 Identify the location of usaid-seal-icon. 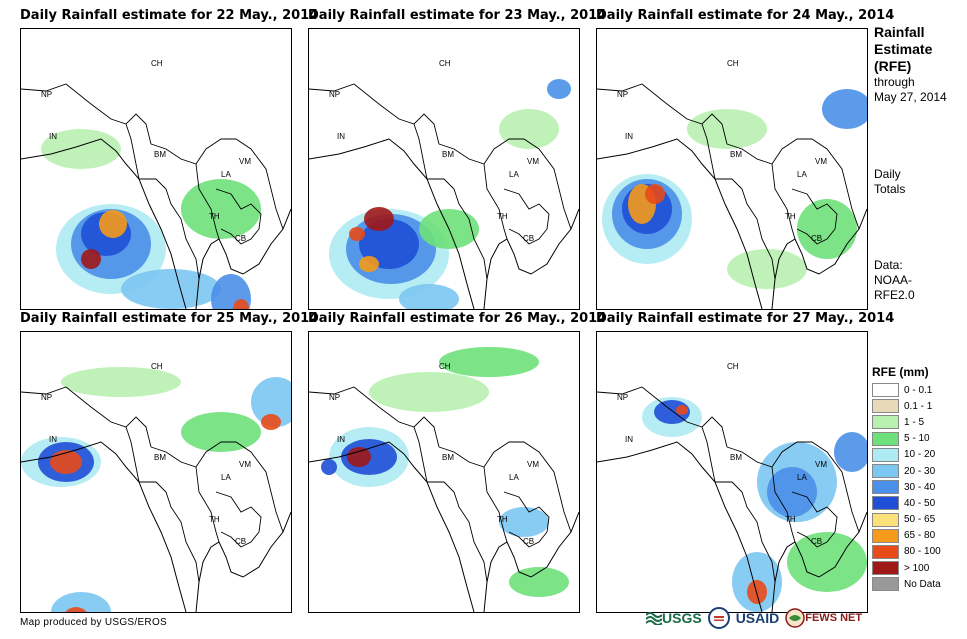
(718, 618).